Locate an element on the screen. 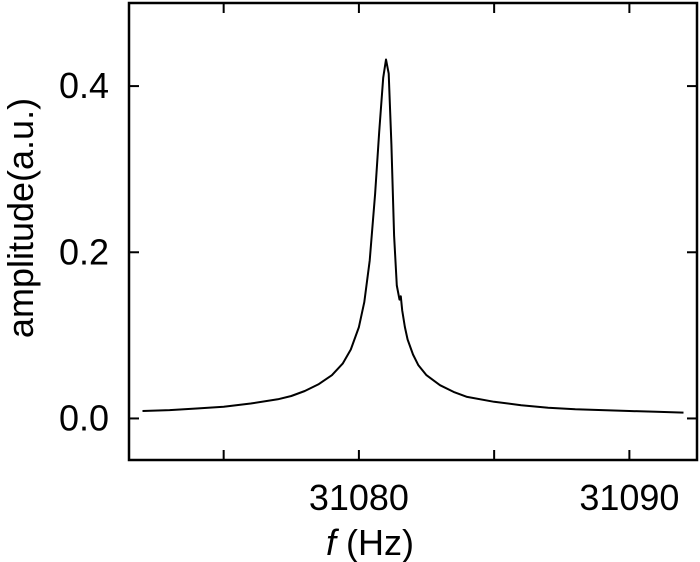  x-axis-title: f (Hz) is located at coordinates (370, 542).